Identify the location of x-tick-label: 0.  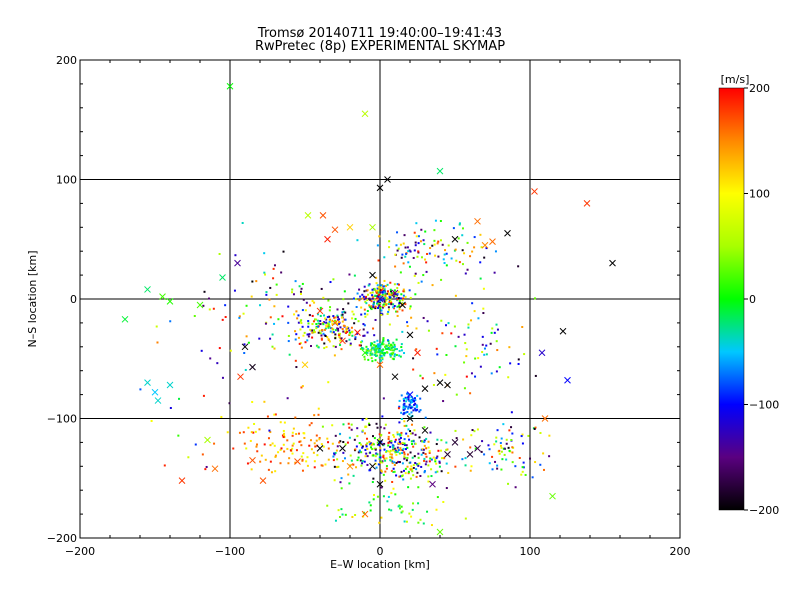
(380, 551).